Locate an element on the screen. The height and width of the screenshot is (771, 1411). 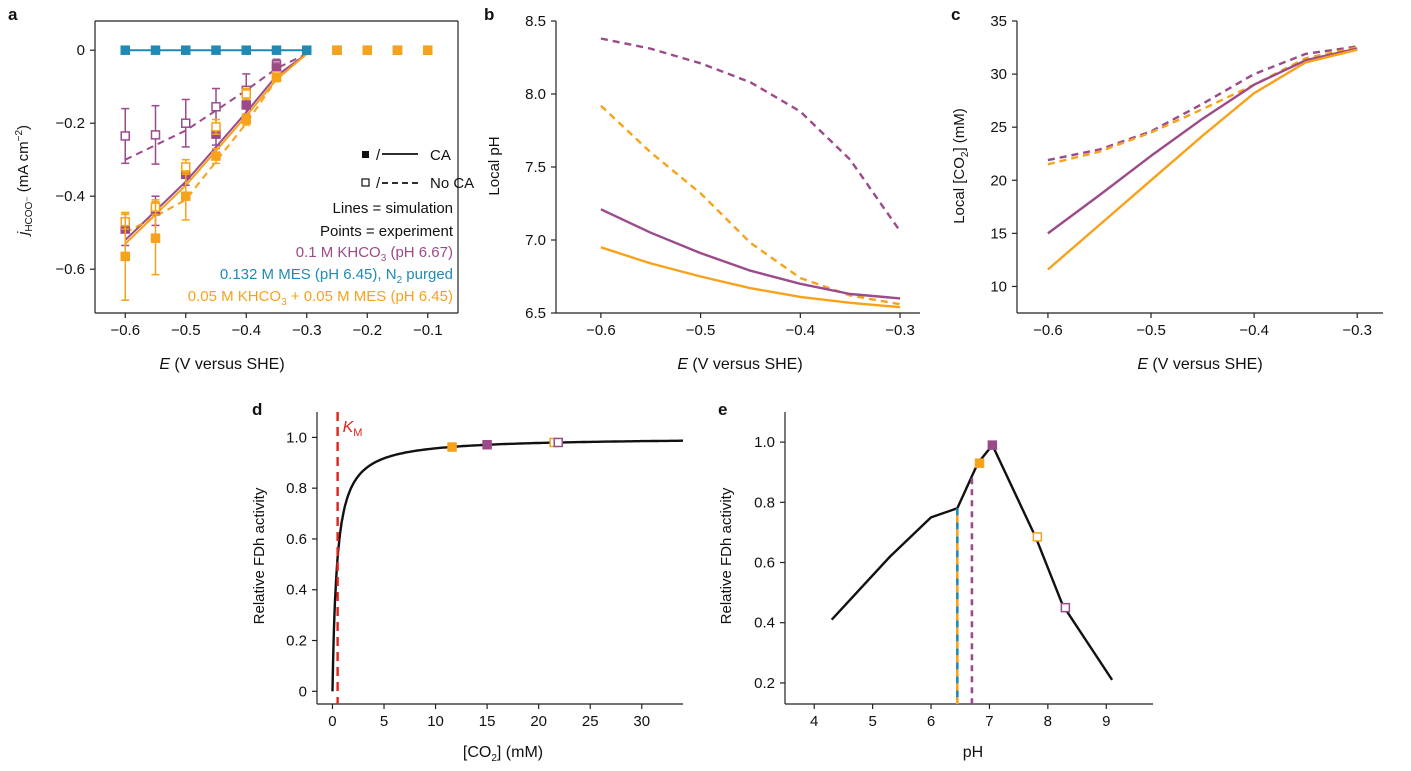
e-xtick-label: 4 is located at coordinates (814, 721).